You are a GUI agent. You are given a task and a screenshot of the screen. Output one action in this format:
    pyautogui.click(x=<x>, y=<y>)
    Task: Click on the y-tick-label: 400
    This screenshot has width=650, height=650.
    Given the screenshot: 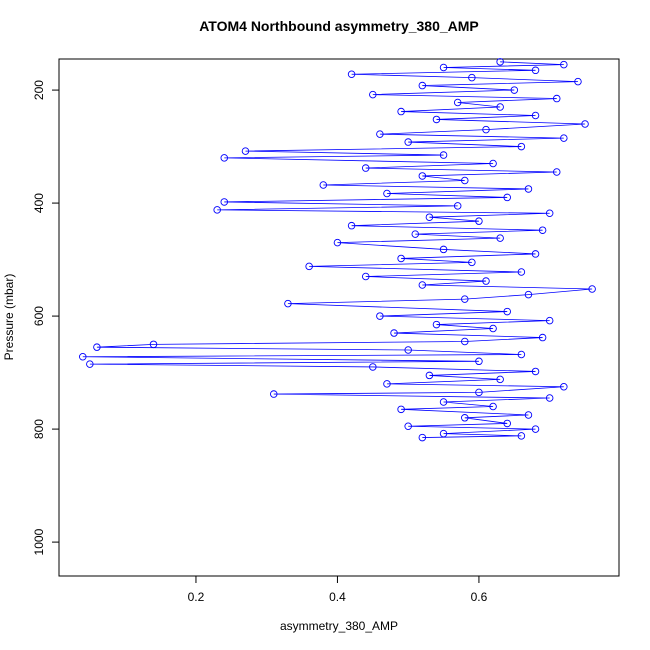 What is the action you would take?
    pyautogui.click(x=39, y=203)
    